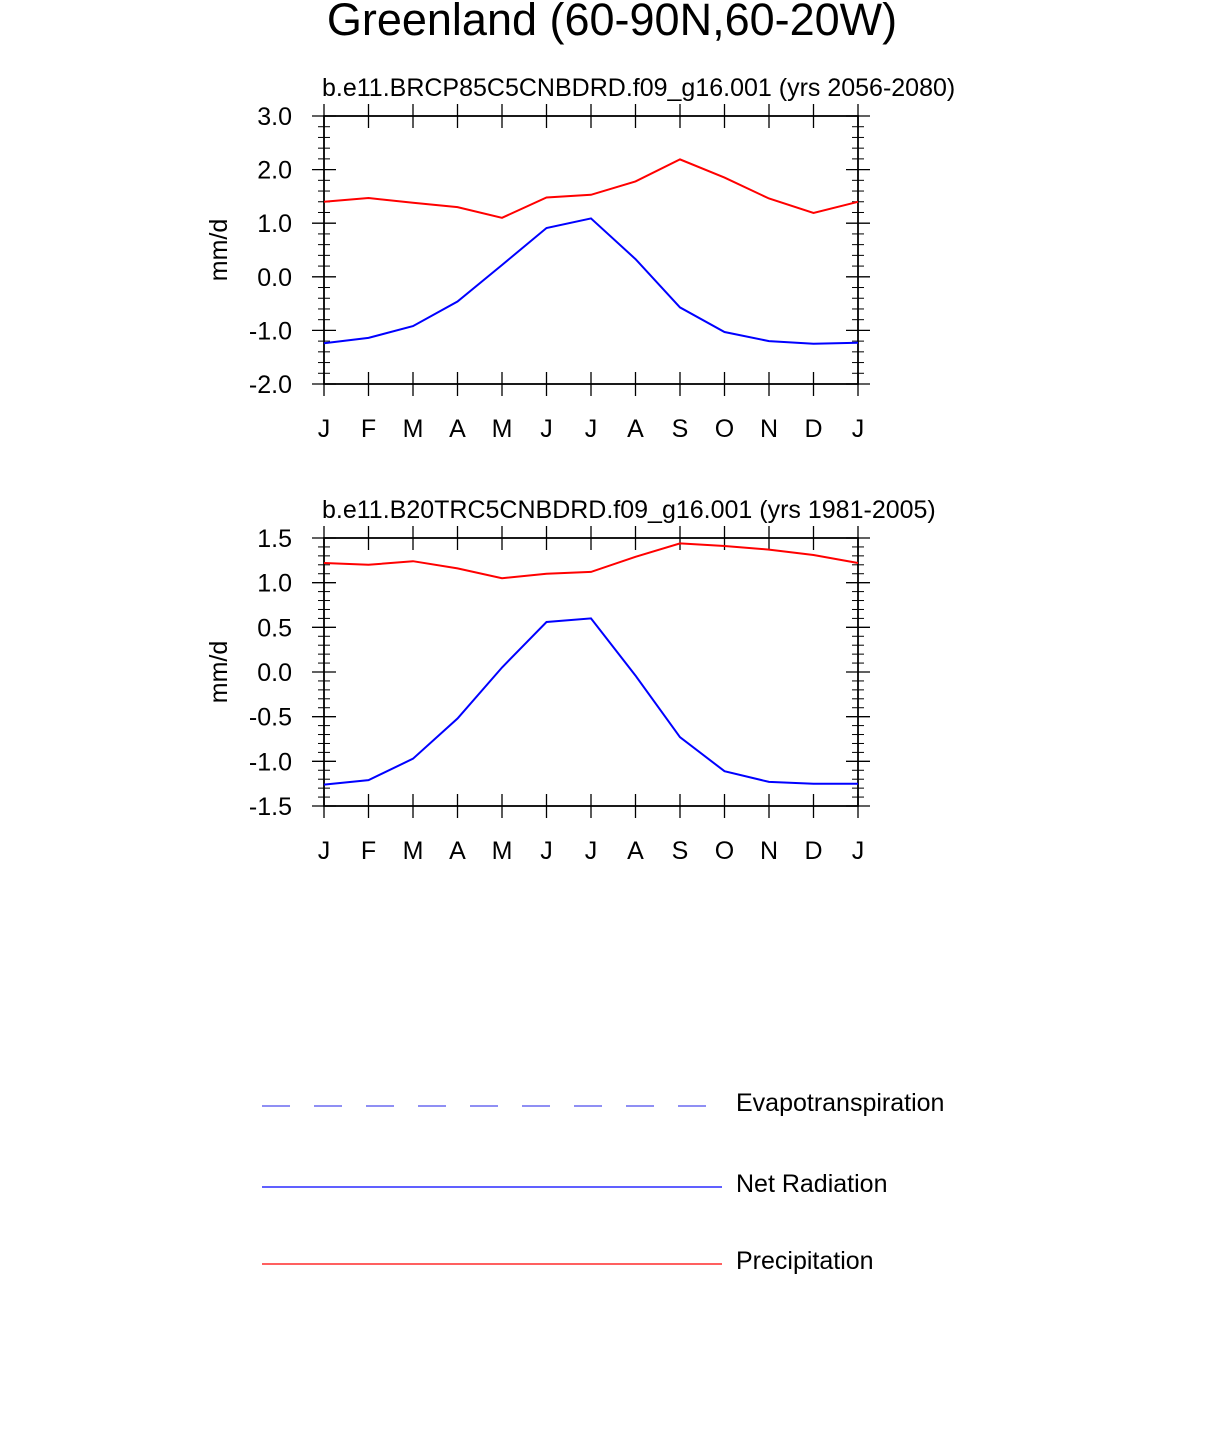  Describe the element at coordinates (274, 171) in the screenshot. I see `y-tick-label: 2.0` at that location.